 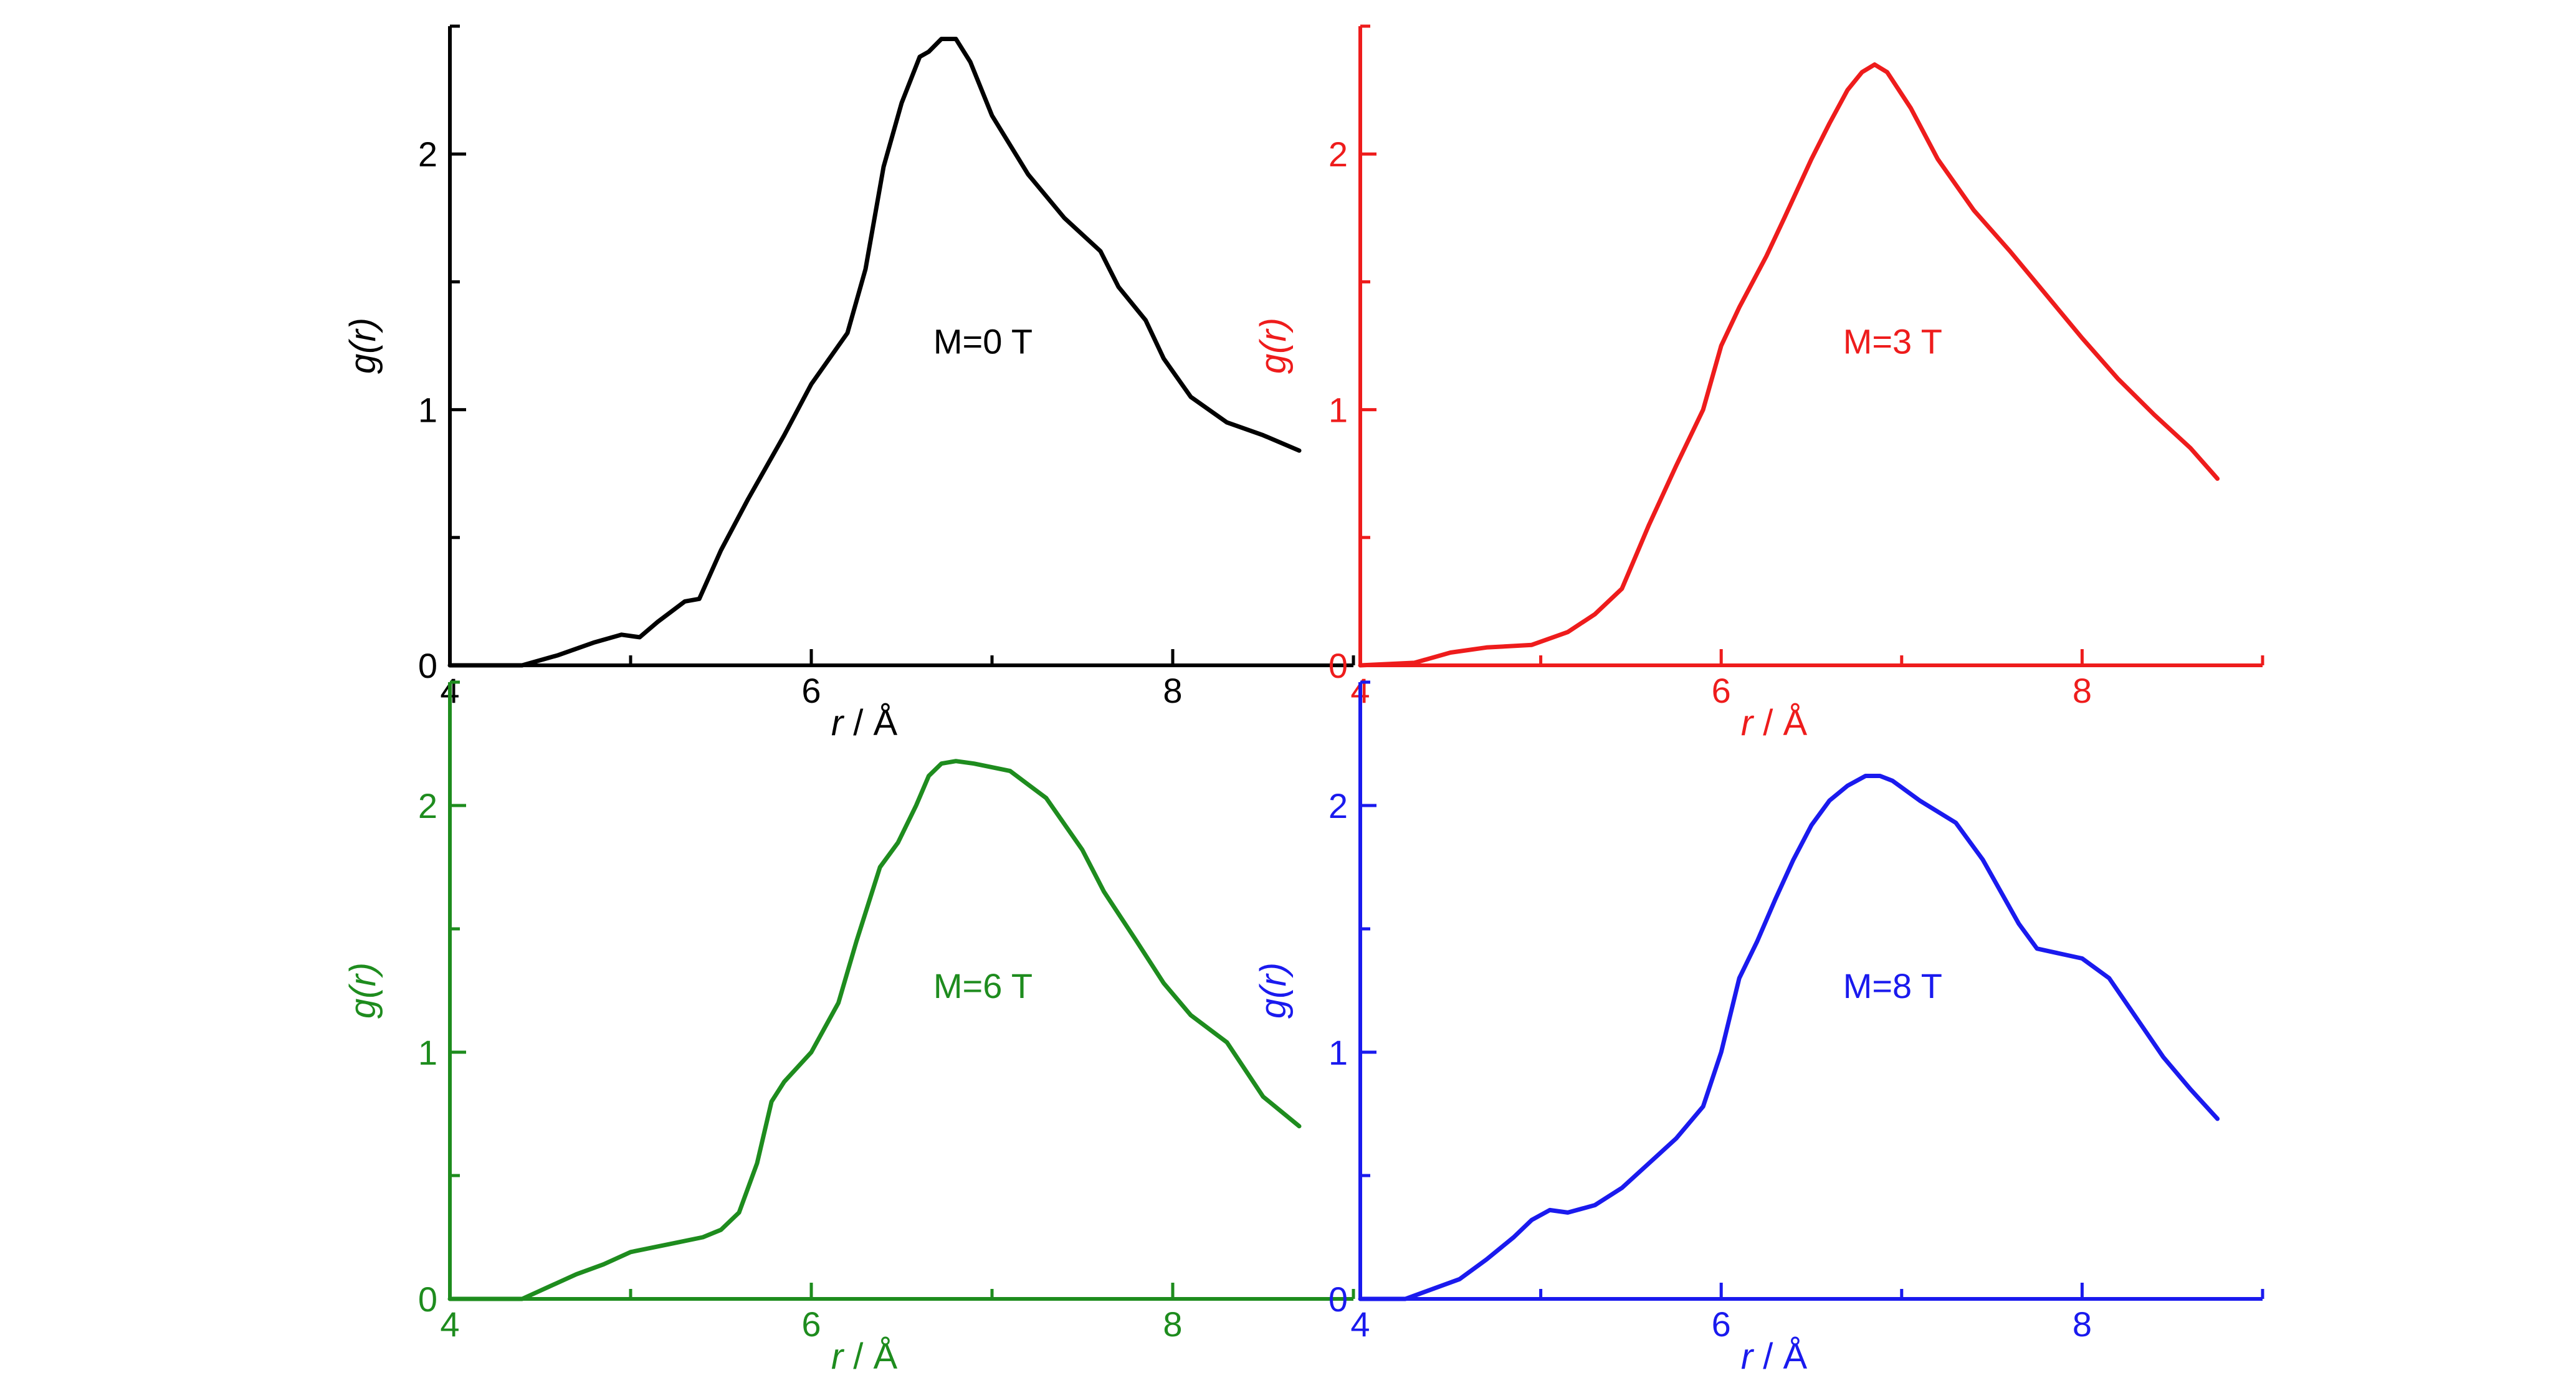 I want to click on panel-annotation: M=3 T, so click(x=1893, y=341).